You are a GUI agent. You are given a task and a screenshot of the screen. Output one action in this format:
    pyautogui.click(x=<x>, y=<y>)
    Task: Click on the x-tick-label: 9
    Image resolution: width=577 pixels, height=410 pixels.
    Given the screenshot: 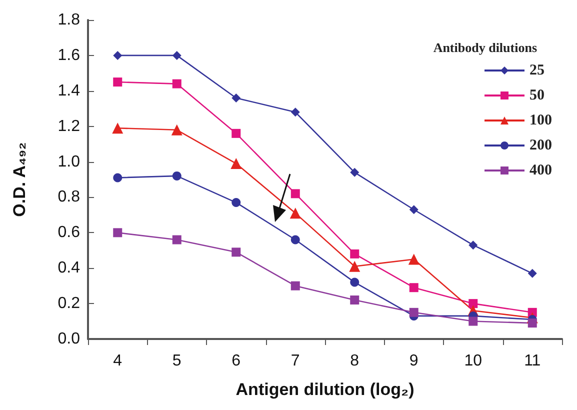 What is the action you would take?
    pyautogui.click(x=413, y=361)
    